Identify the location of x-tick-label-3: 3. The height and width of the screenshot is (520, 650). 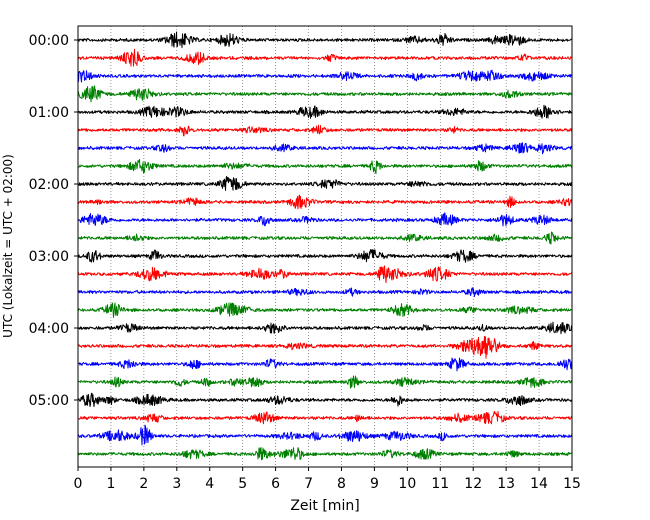
(176, 484).